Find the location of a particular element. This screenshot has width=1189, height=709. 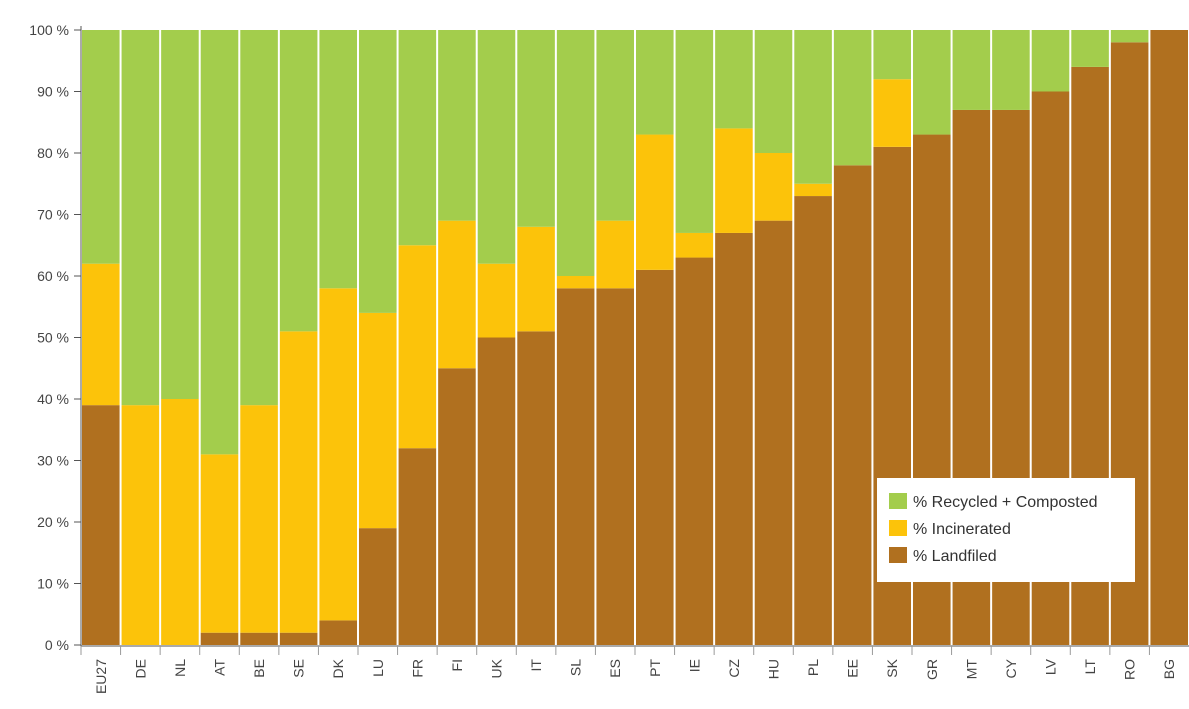

bar-segment-ee-landfilled is located at coordinates (852, 405).